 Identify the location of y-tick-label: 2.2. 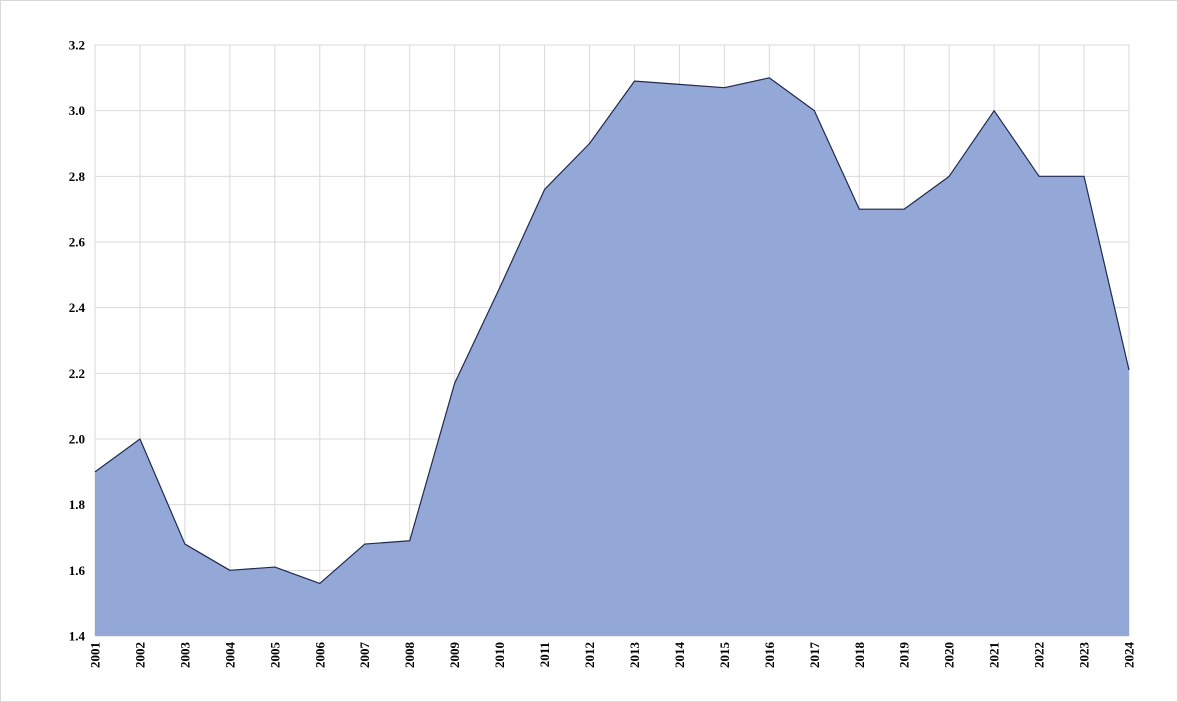
(77, 373).